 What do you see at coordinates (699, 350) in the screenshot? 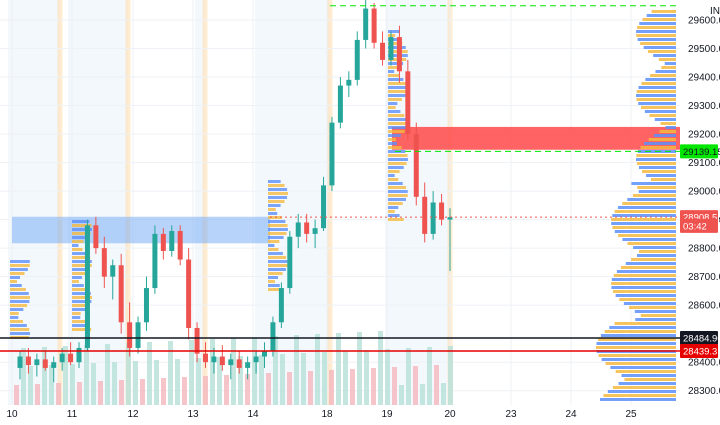
I see `price-badge` at bounding box center [699, 350].